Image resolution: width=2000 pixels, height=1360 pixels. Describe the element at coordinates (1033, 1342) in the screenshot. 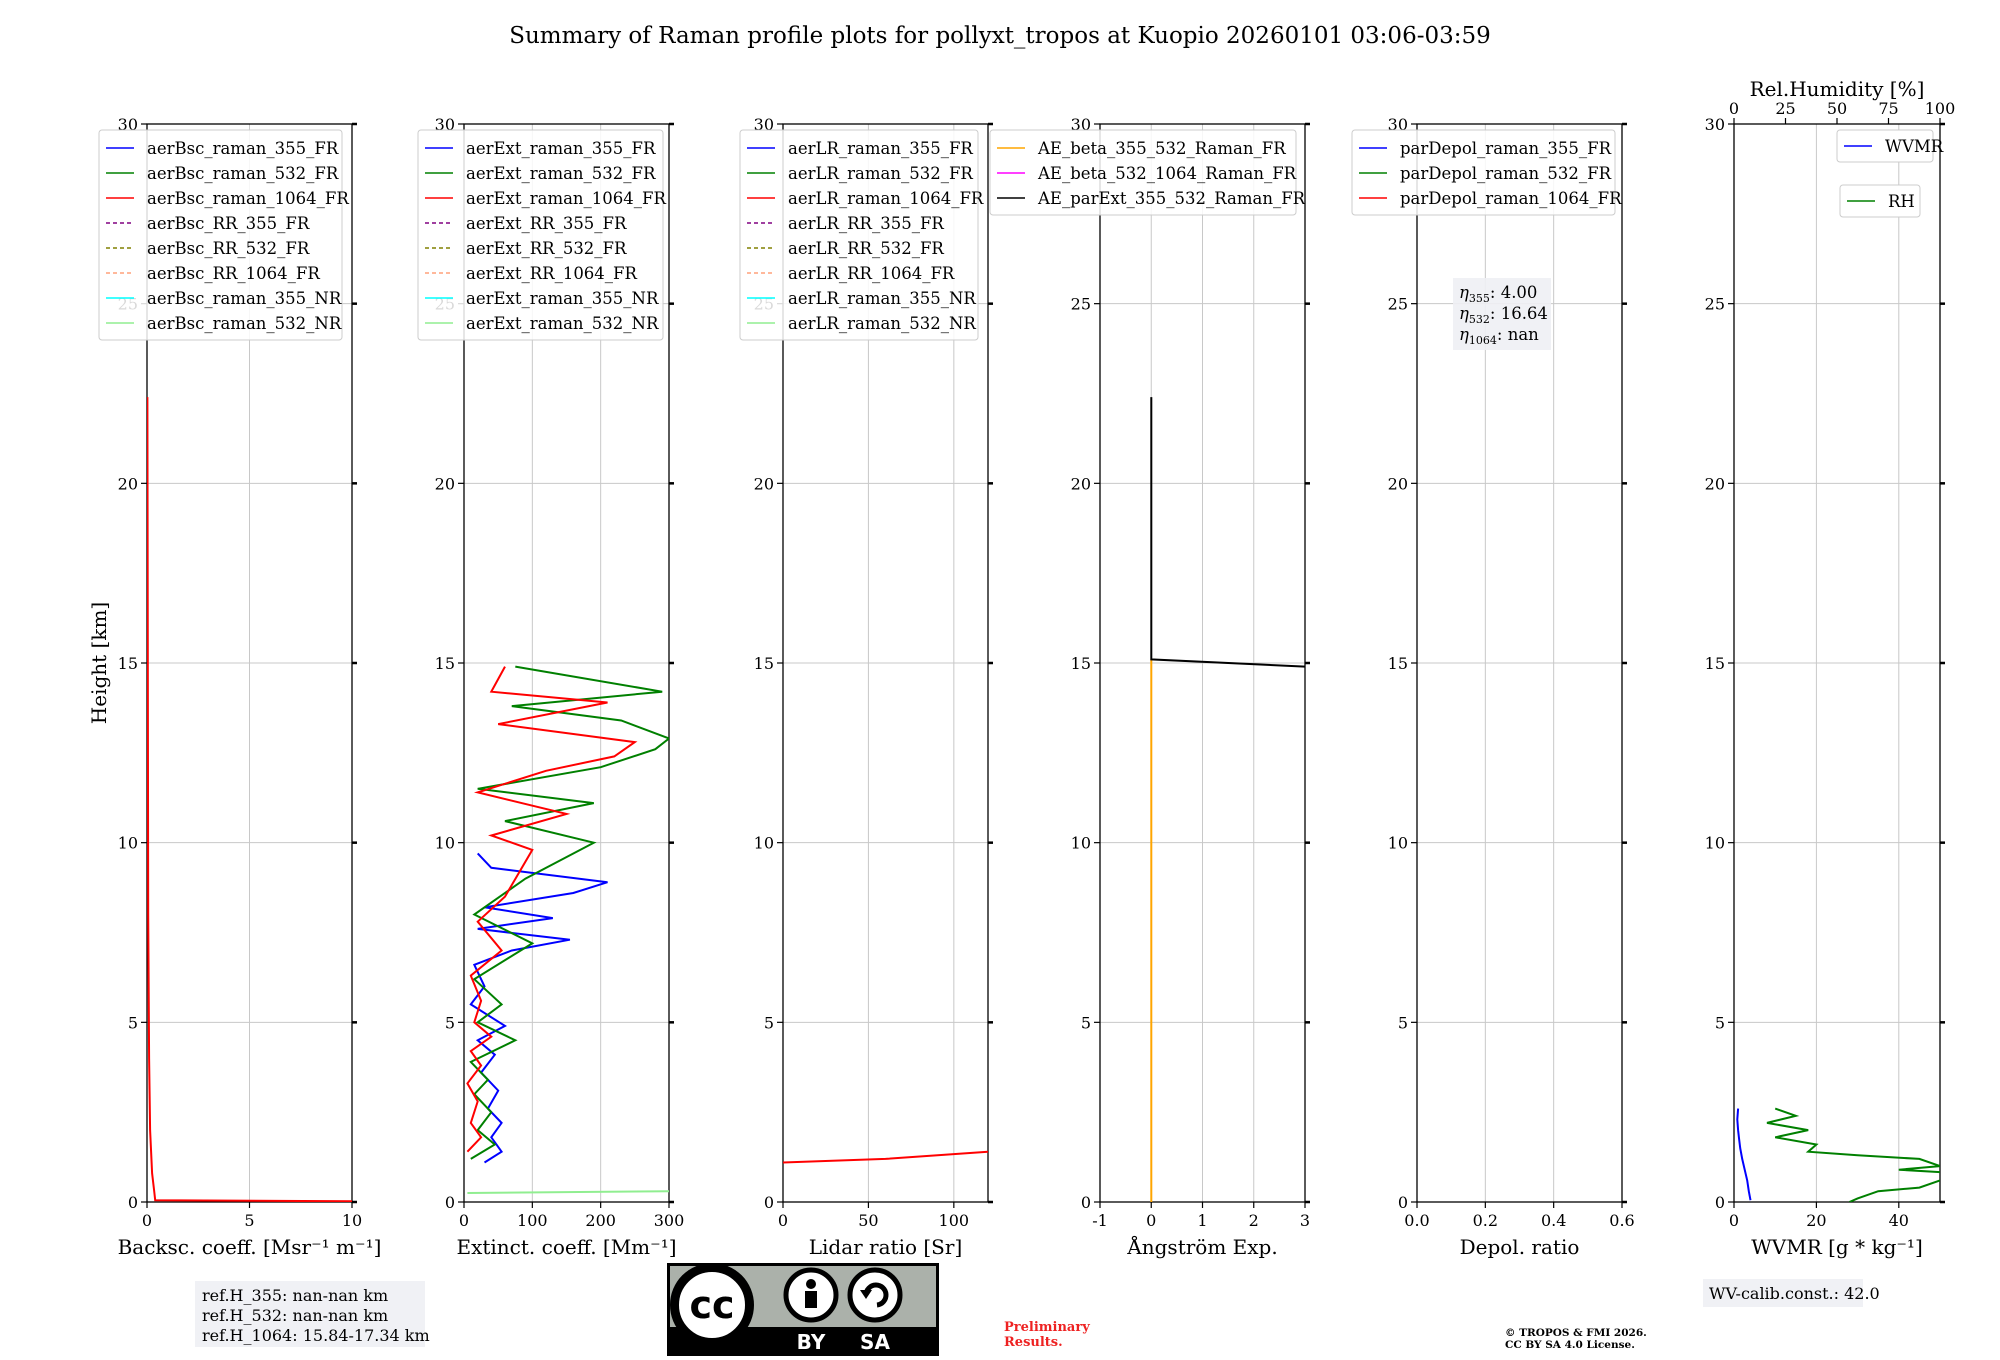

I see `preliminary-line2: Results.` at that location.